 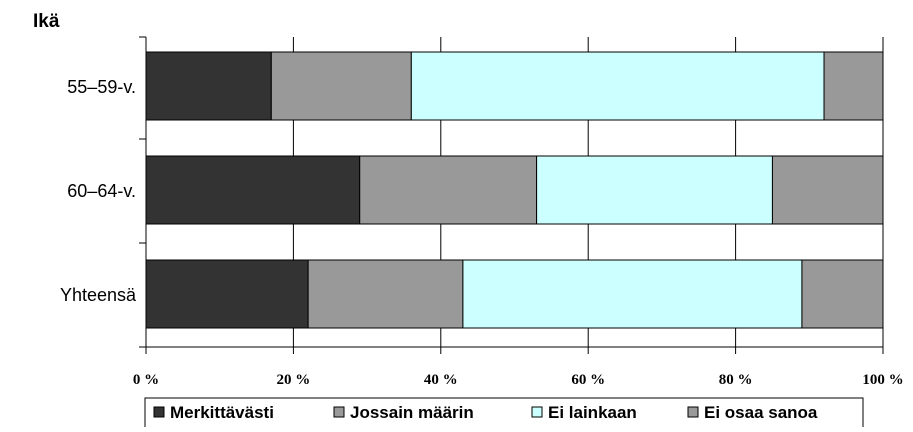 What do you see at coordinates (46, 21) in the screenshot?
I see `y-axis-title: Ikä` at bounding box center [46, 21].